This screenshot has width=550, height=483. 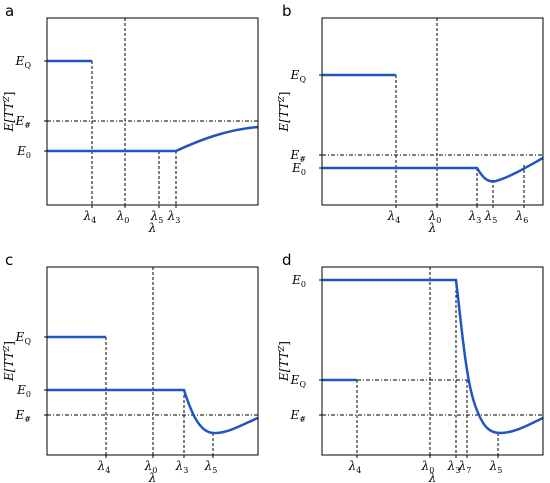 I want to click on x-tick-label-sub: 4, so click(x=397, y=220).